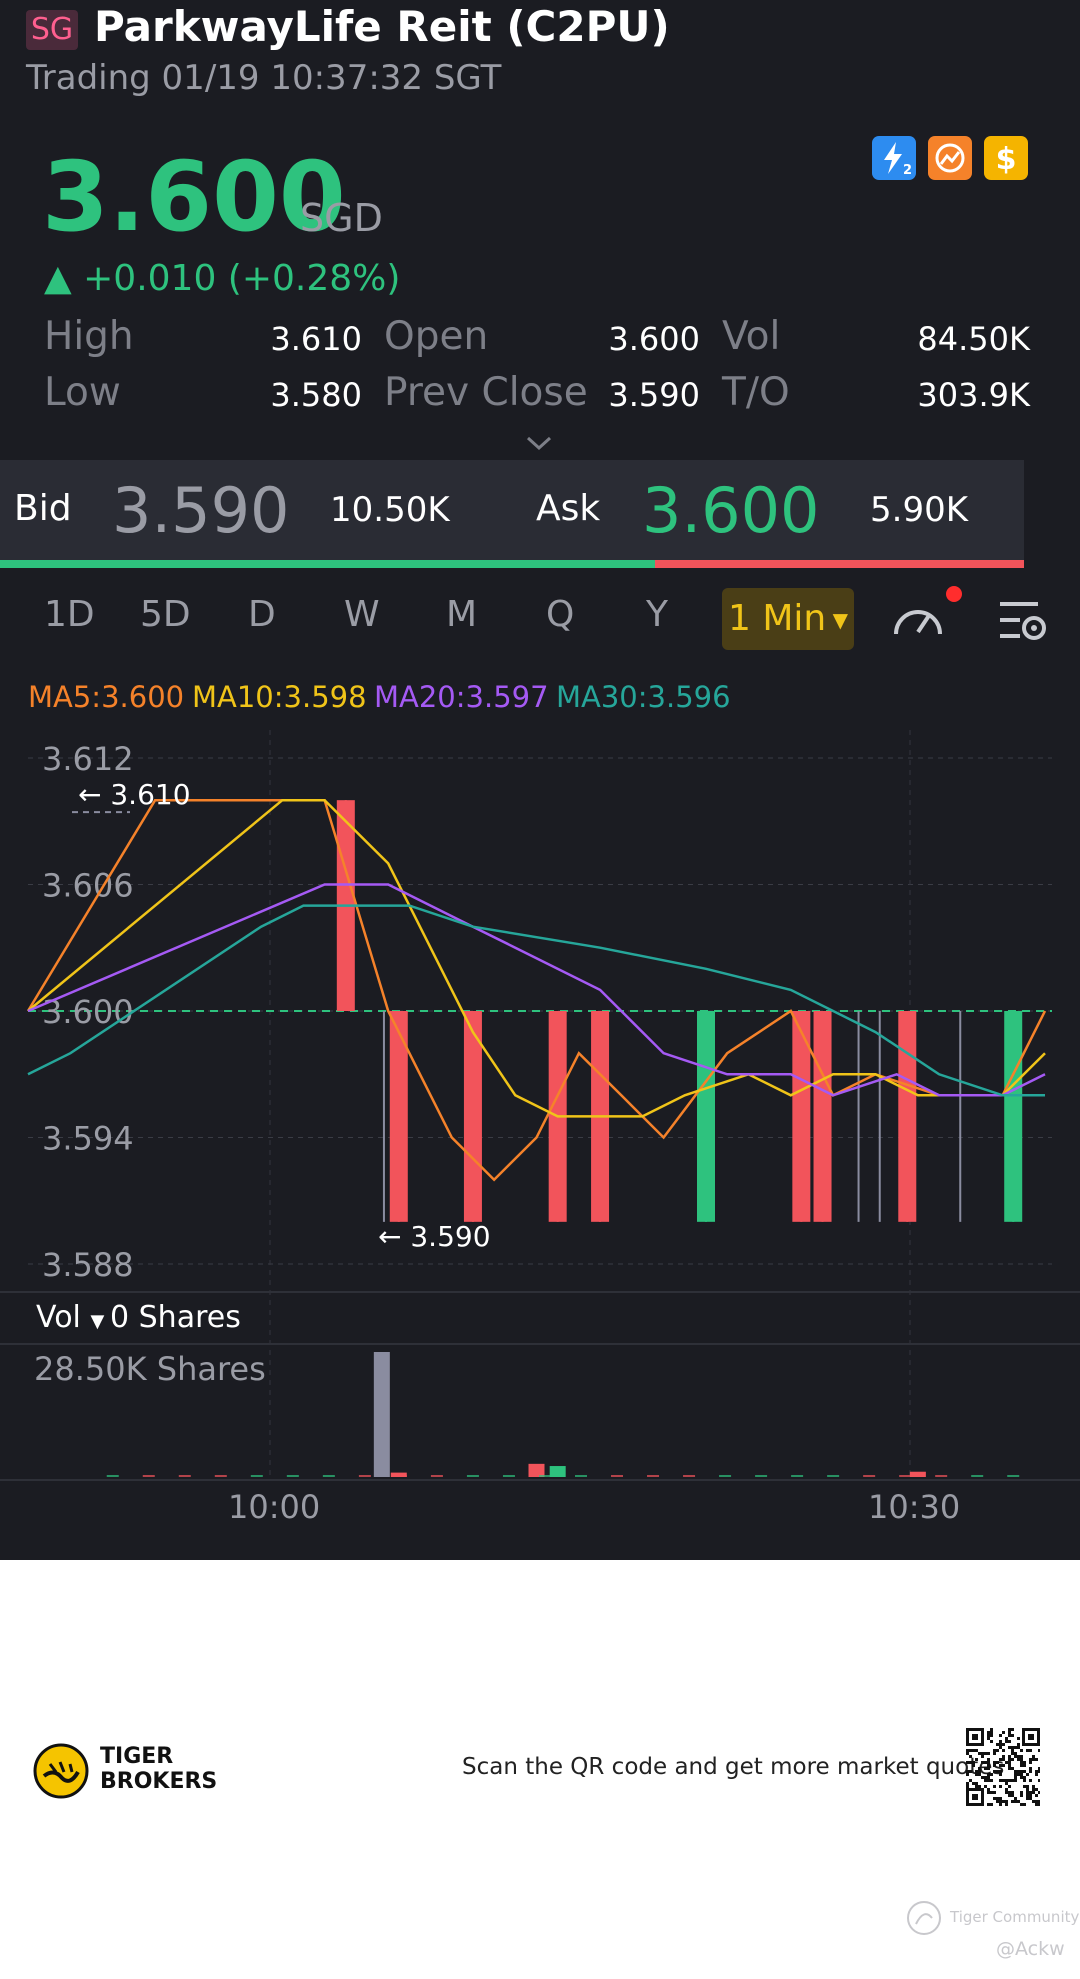  What do you see at coordinates (1006, 158) in the screenshot?
I see `dollar-icon: $` at bounding box center [1006, 158].